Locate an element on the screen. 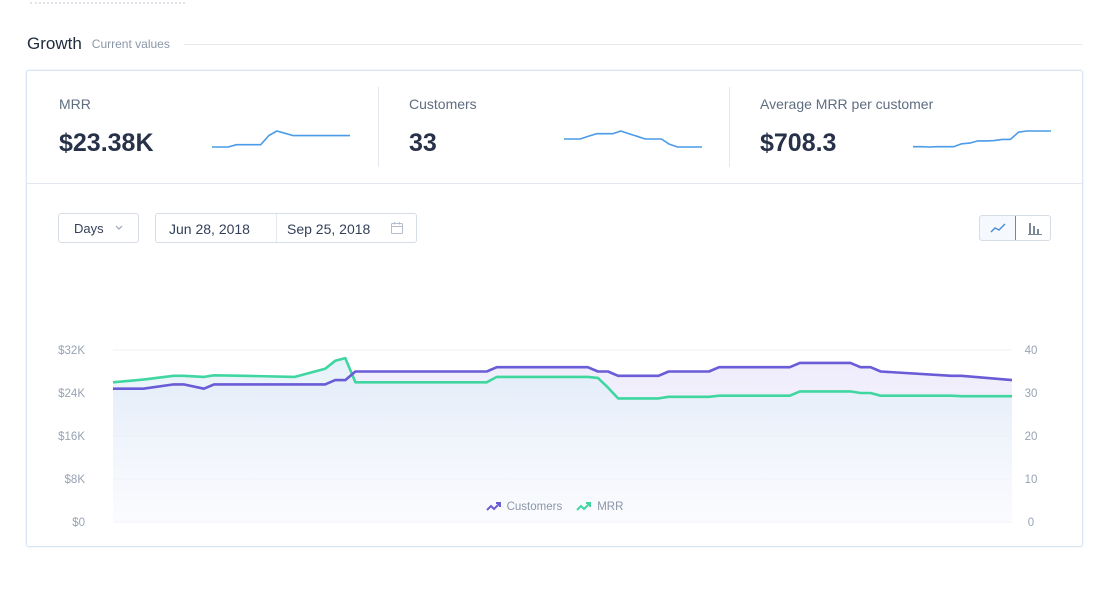 The height and width of the screenshot is (591, 1111). legend-label-mrr: MRR is located at coordinates (610, 507).